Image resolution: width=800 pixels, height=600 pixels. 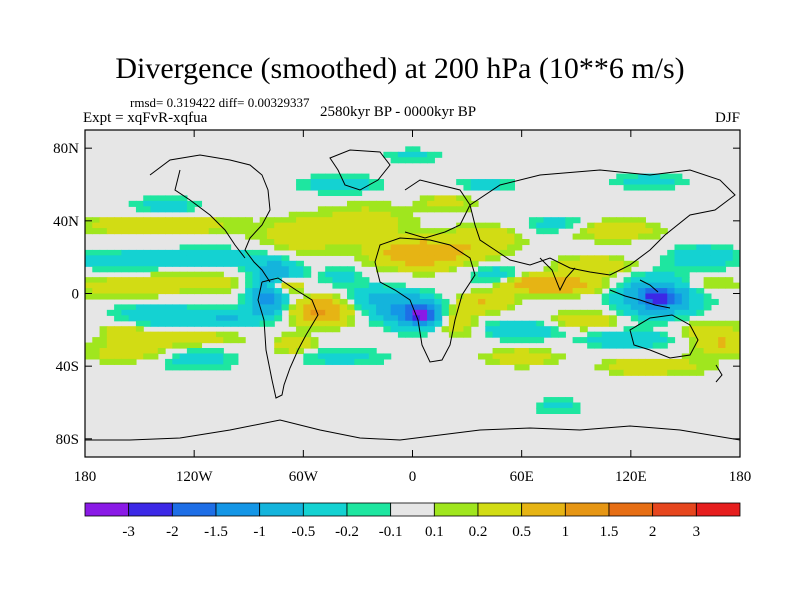 I want to click on colorbar-label: 3, so click(x=697, y=532).